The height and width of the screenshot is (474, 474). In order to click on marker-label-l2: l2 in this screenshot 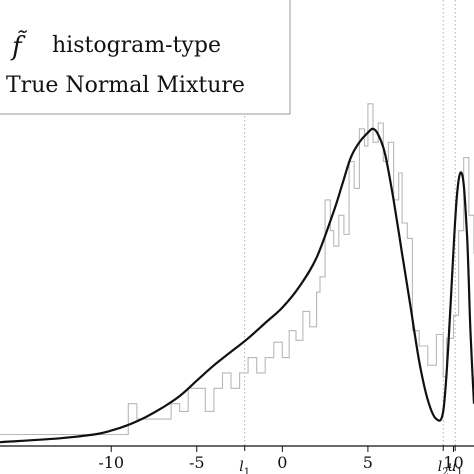, I will do `click(443, 466)`.